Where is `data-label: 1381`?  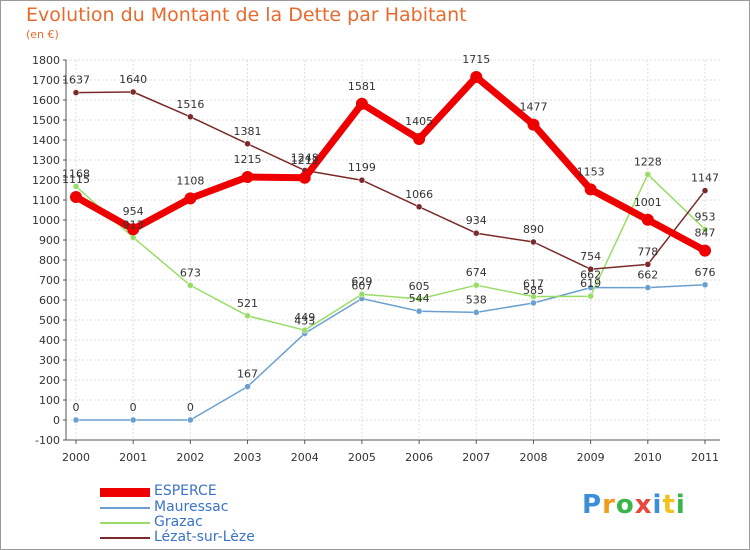
data-label: 1381 is located at coordinates (248, 131).